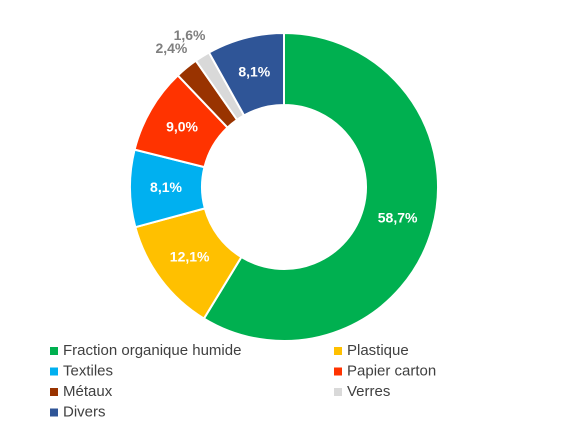 The image size is (586, 425). What do you see at coordinates (378, 350) in the screenshot?
I see `legend-label: Plastique` at bounding box center [378, 350].